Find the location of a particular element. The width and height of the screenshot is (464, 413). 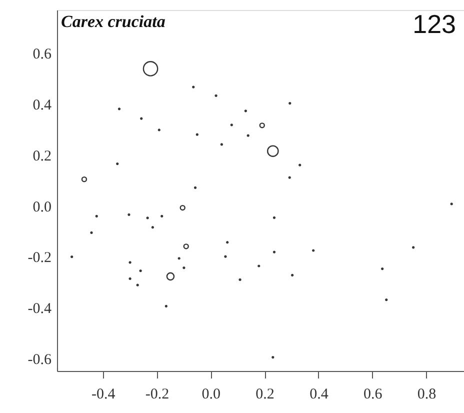

y-tick-label: 0.4 is located at coordinates (42, 106).